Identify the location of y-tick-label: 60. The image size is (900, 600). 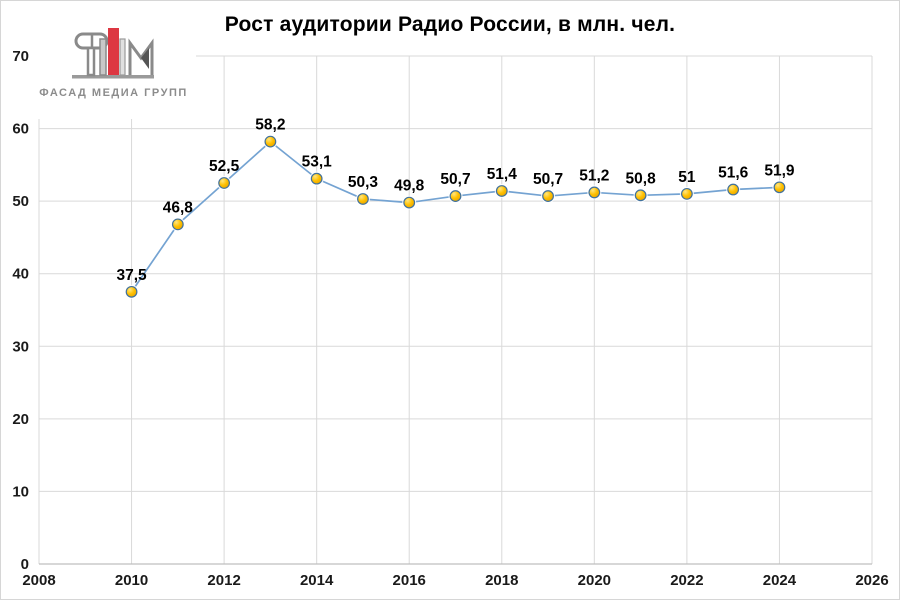
(20, 129).